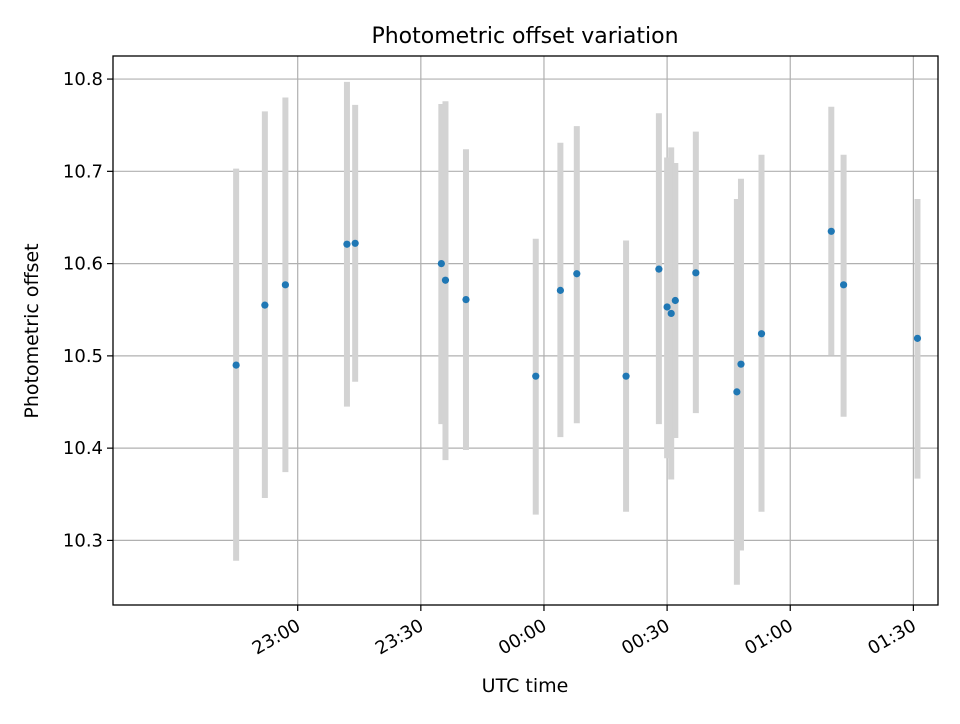 The width and height of the screenshot is (960, 724). Describe the element at coordinates (83, 171) in the screenshot. I see `y-tick-label: 10.7` at that location.